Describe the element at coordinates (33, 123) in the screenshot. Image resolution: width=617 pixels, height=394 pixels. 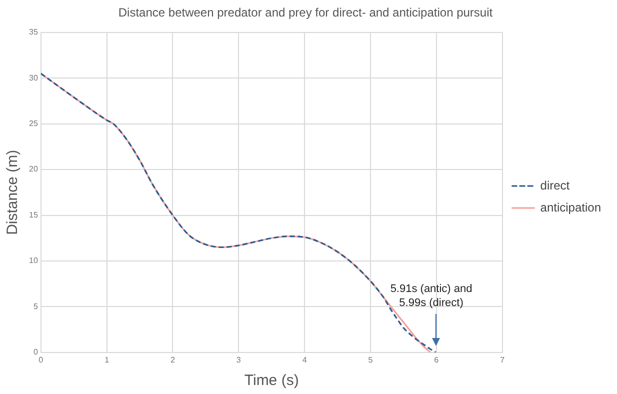
I see `y-tick-label: 25` at that location.